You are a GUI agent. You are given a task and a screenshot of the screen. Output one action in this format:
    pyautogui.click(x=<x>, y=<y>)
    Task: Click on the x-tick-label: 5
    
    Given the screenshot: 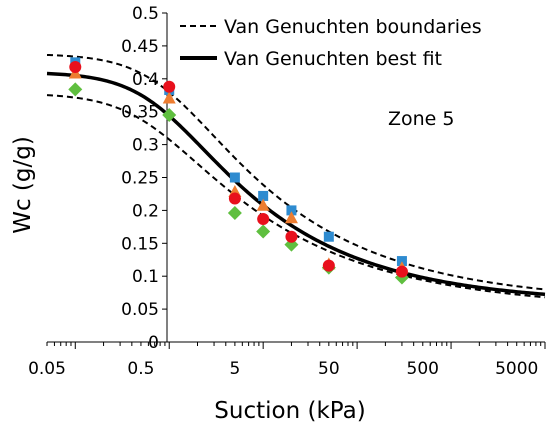 What is the action you would take?
    pyautogui.click(x=234, y=369)
    